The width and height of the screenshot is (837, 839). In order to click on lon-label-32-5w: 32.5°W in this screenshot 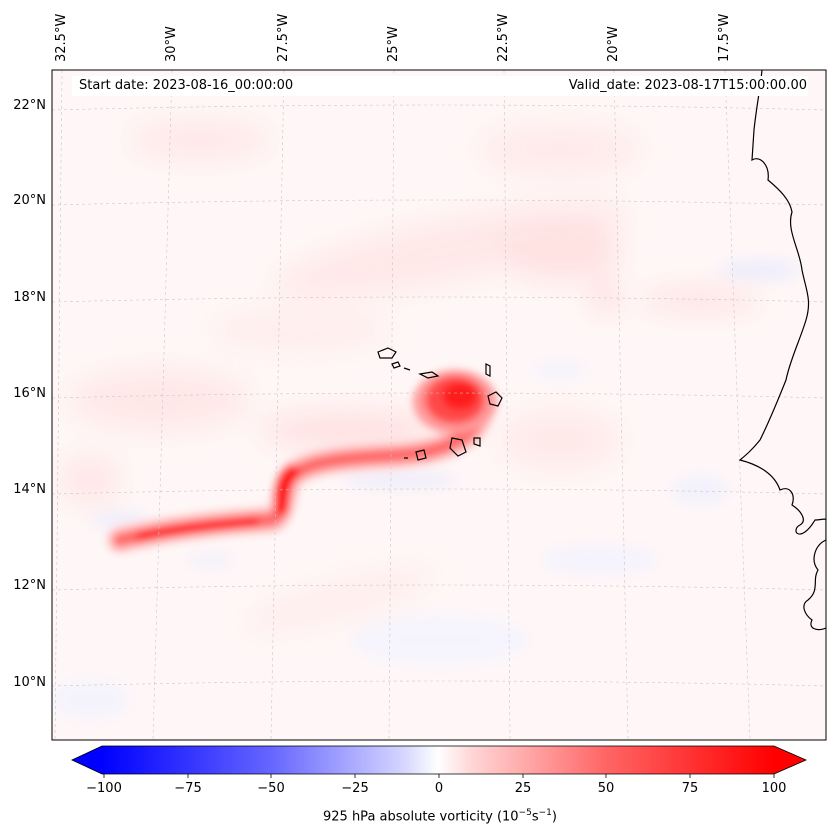, I will do `click(61, 37)`.